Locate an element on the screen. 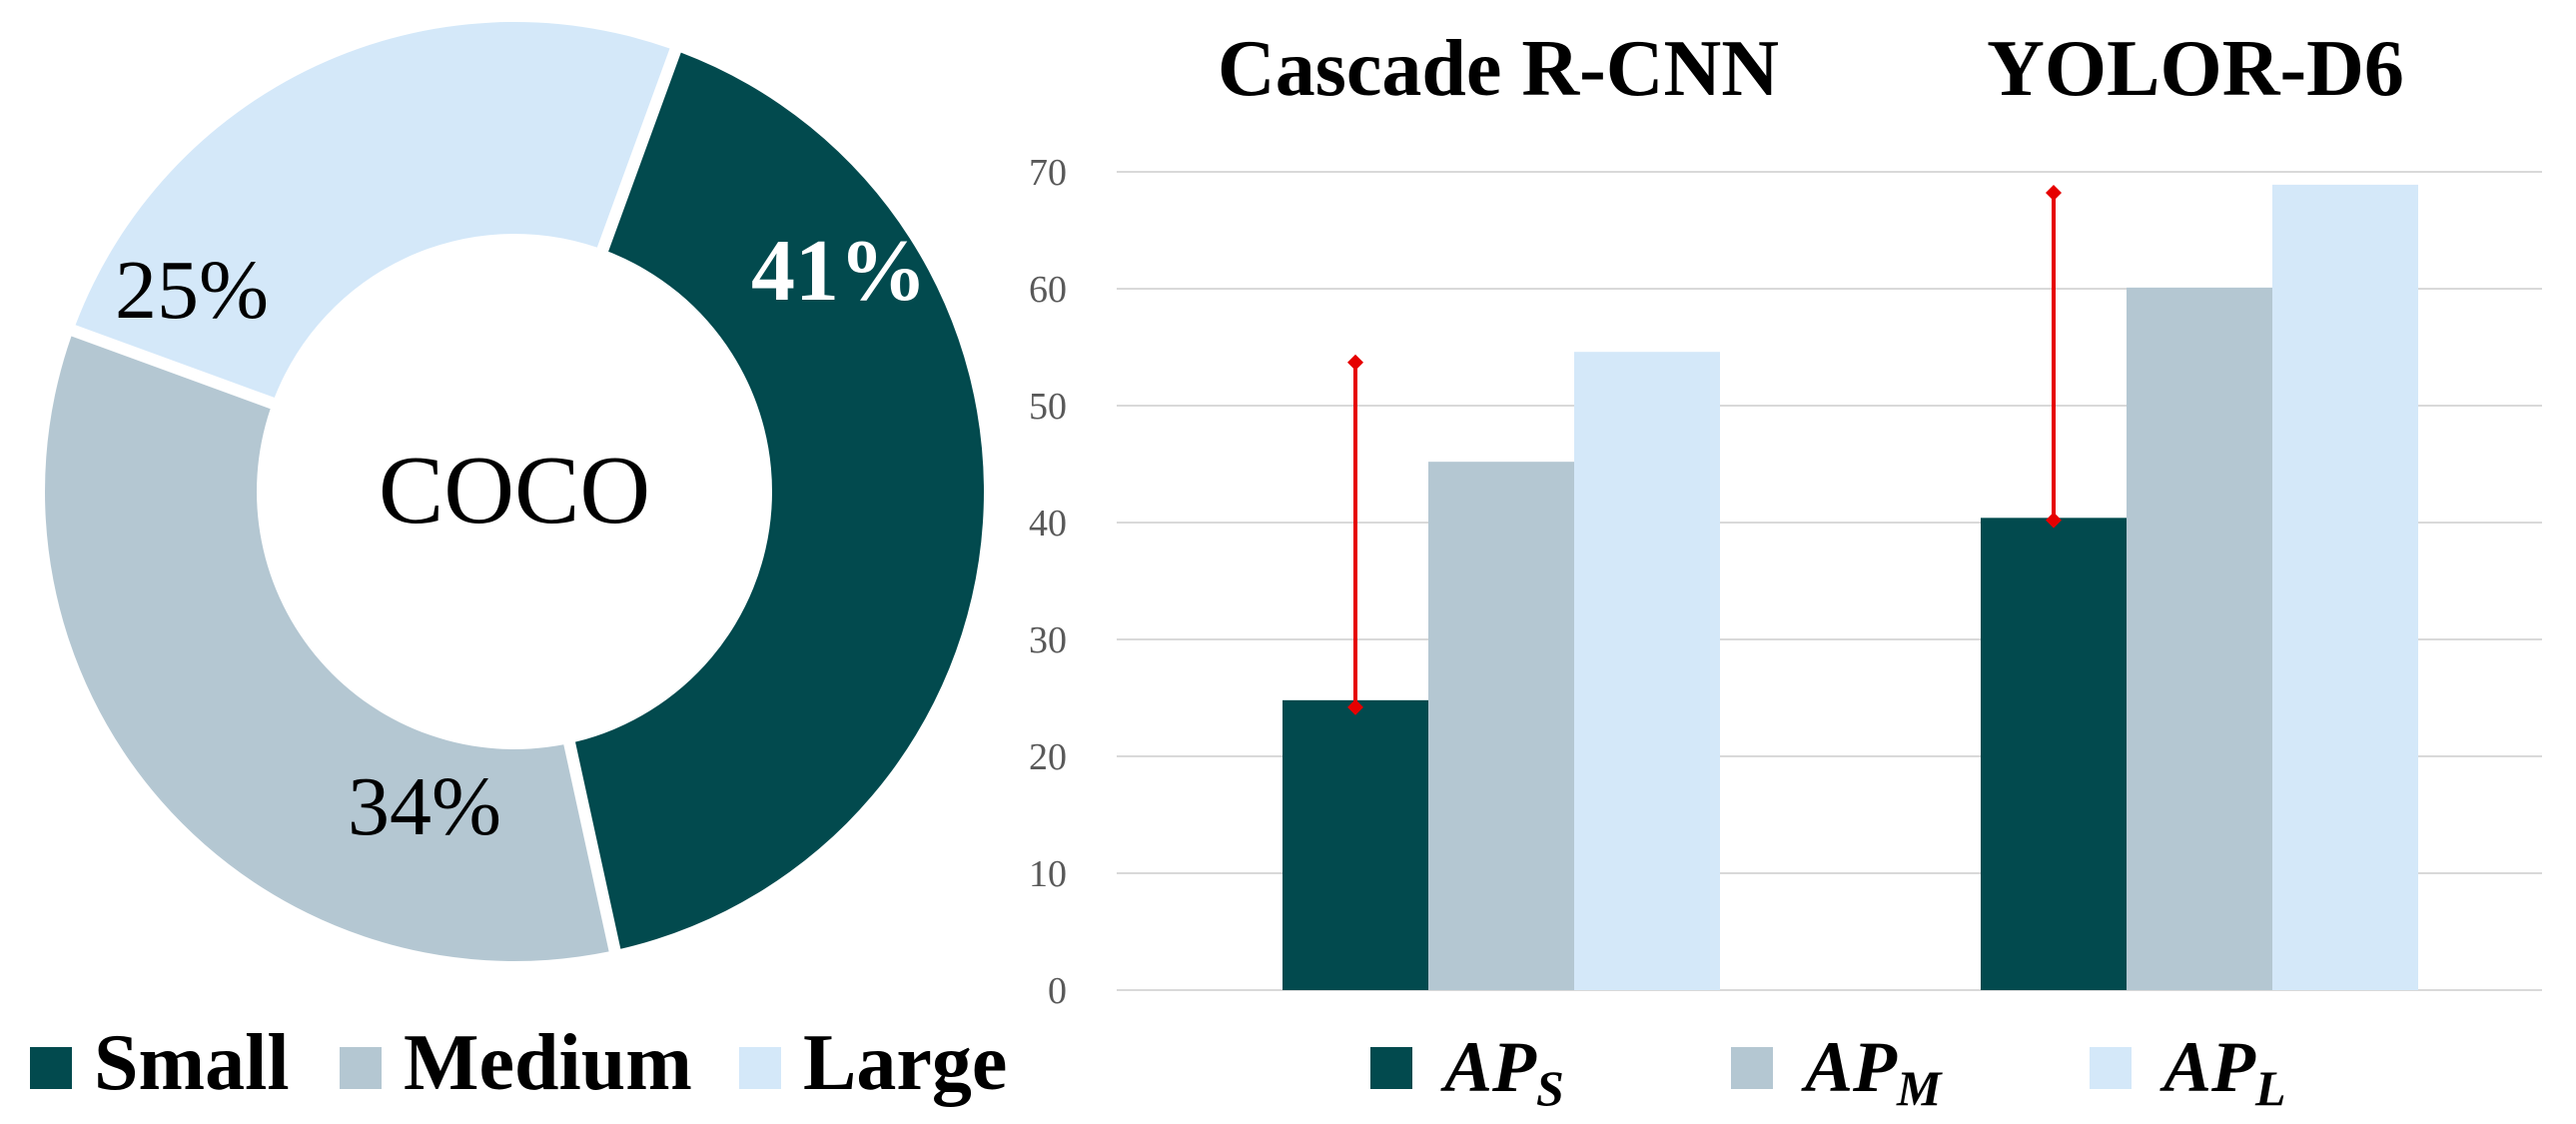 The image size is (2576, 1124). donut-slice-label-small: 41% is located at coordinates (839, 271).